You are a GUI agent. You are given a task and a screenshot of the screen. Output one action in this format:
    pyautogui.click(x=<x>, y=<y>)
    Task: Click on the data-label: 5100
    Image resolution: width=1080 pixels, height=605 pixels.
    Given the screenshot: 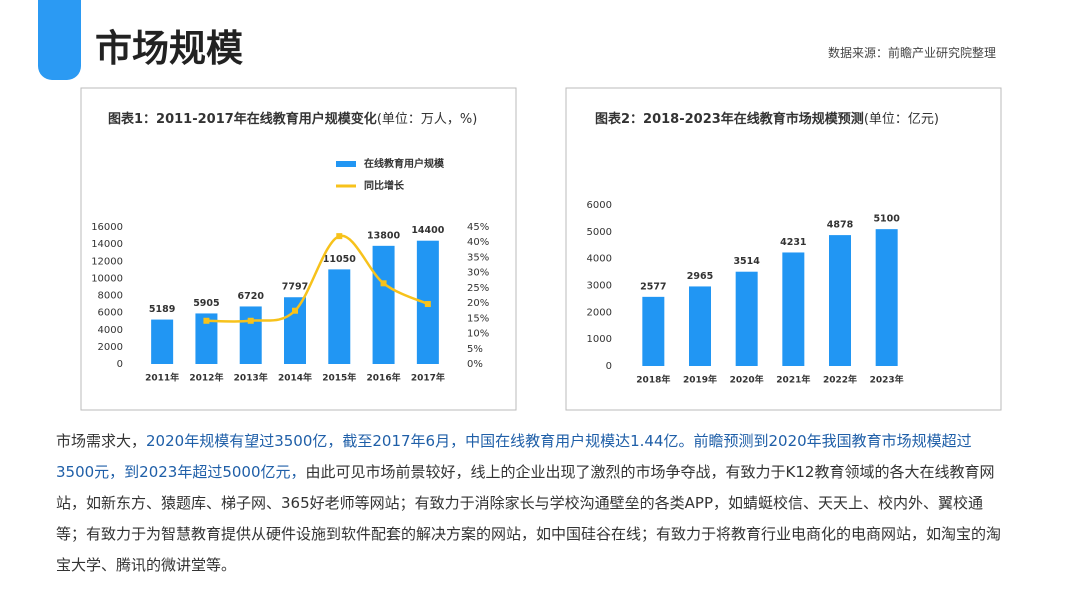 What is the action you would take?
    pyautogui.click(x=886, y=219)
    